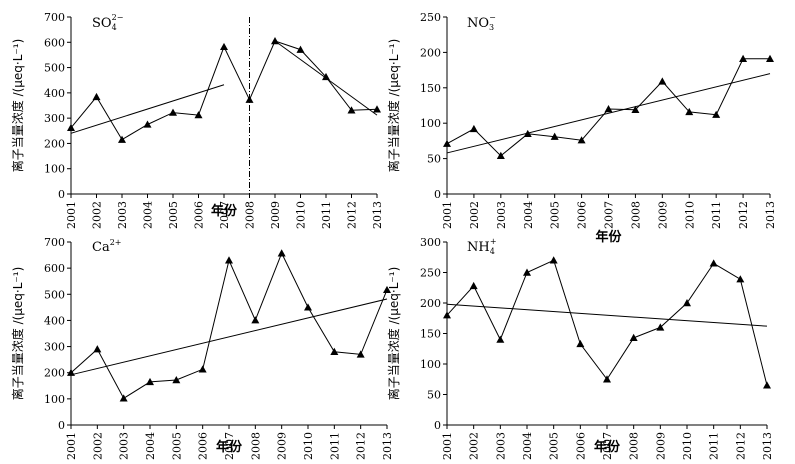 The image size is (795, 464). Describe the element at coordinates (430, 88) in the screenshot. I see `y-tick-label: 150` at that location.